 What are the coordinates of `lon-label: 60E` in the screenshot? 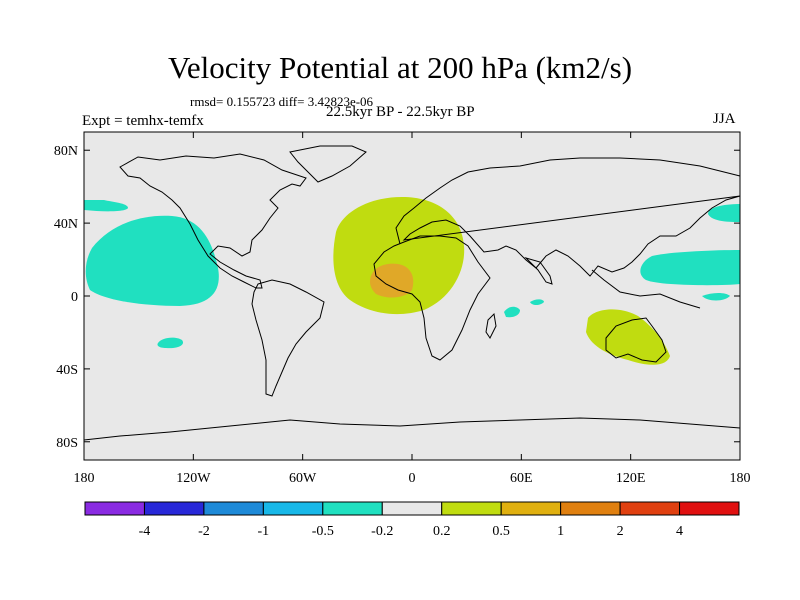 It's located at (521, 478).